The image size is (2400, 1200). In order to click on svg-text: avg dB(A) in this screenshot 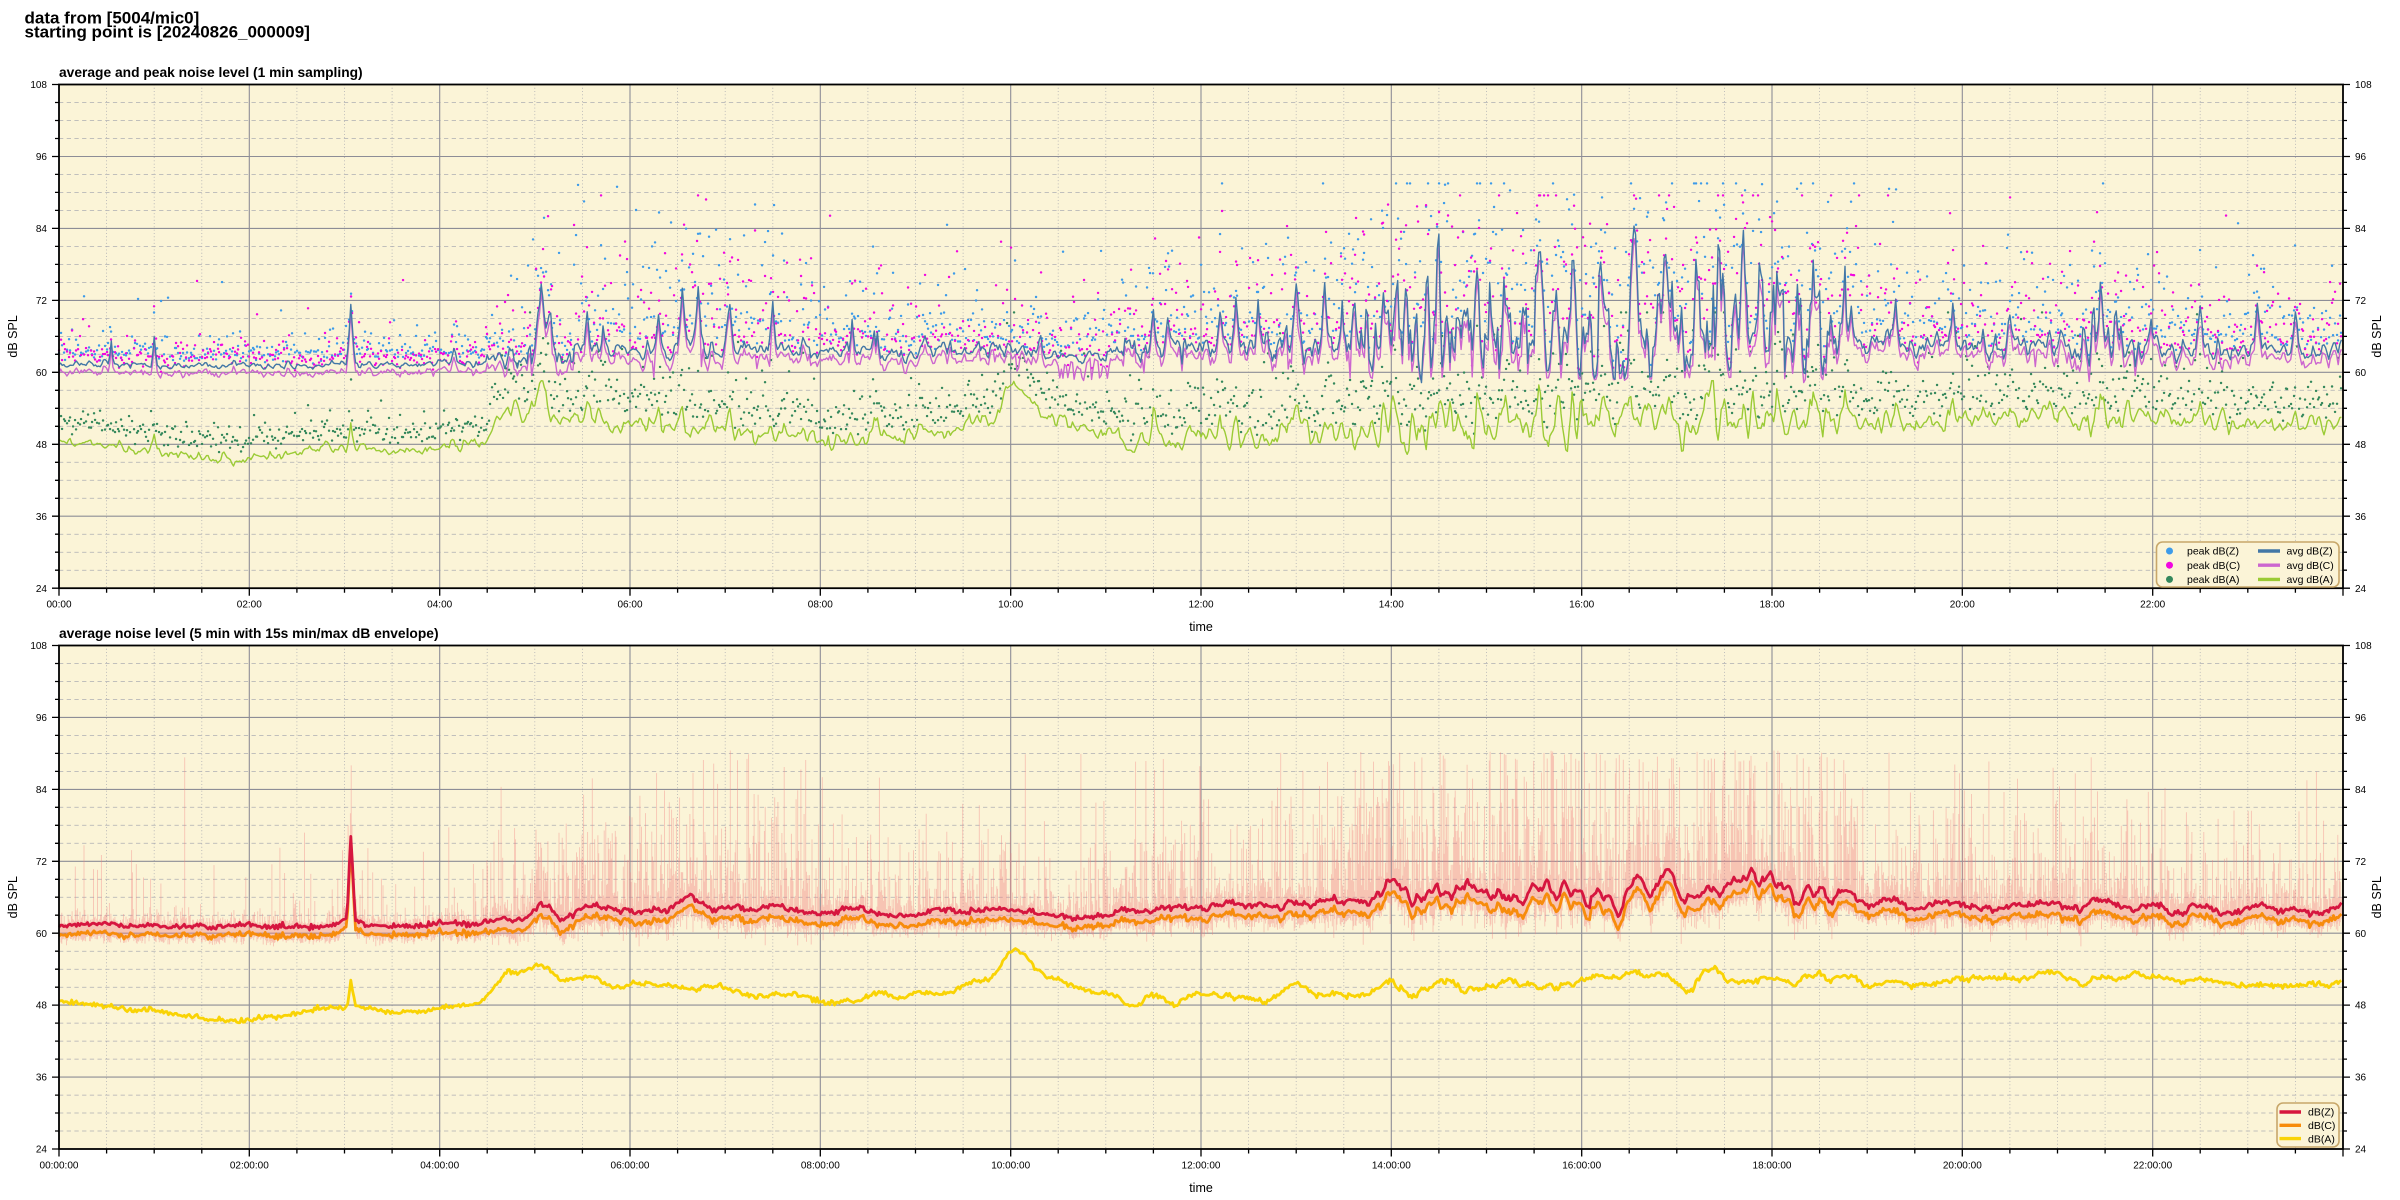, I will do `click(2310, 580)`.